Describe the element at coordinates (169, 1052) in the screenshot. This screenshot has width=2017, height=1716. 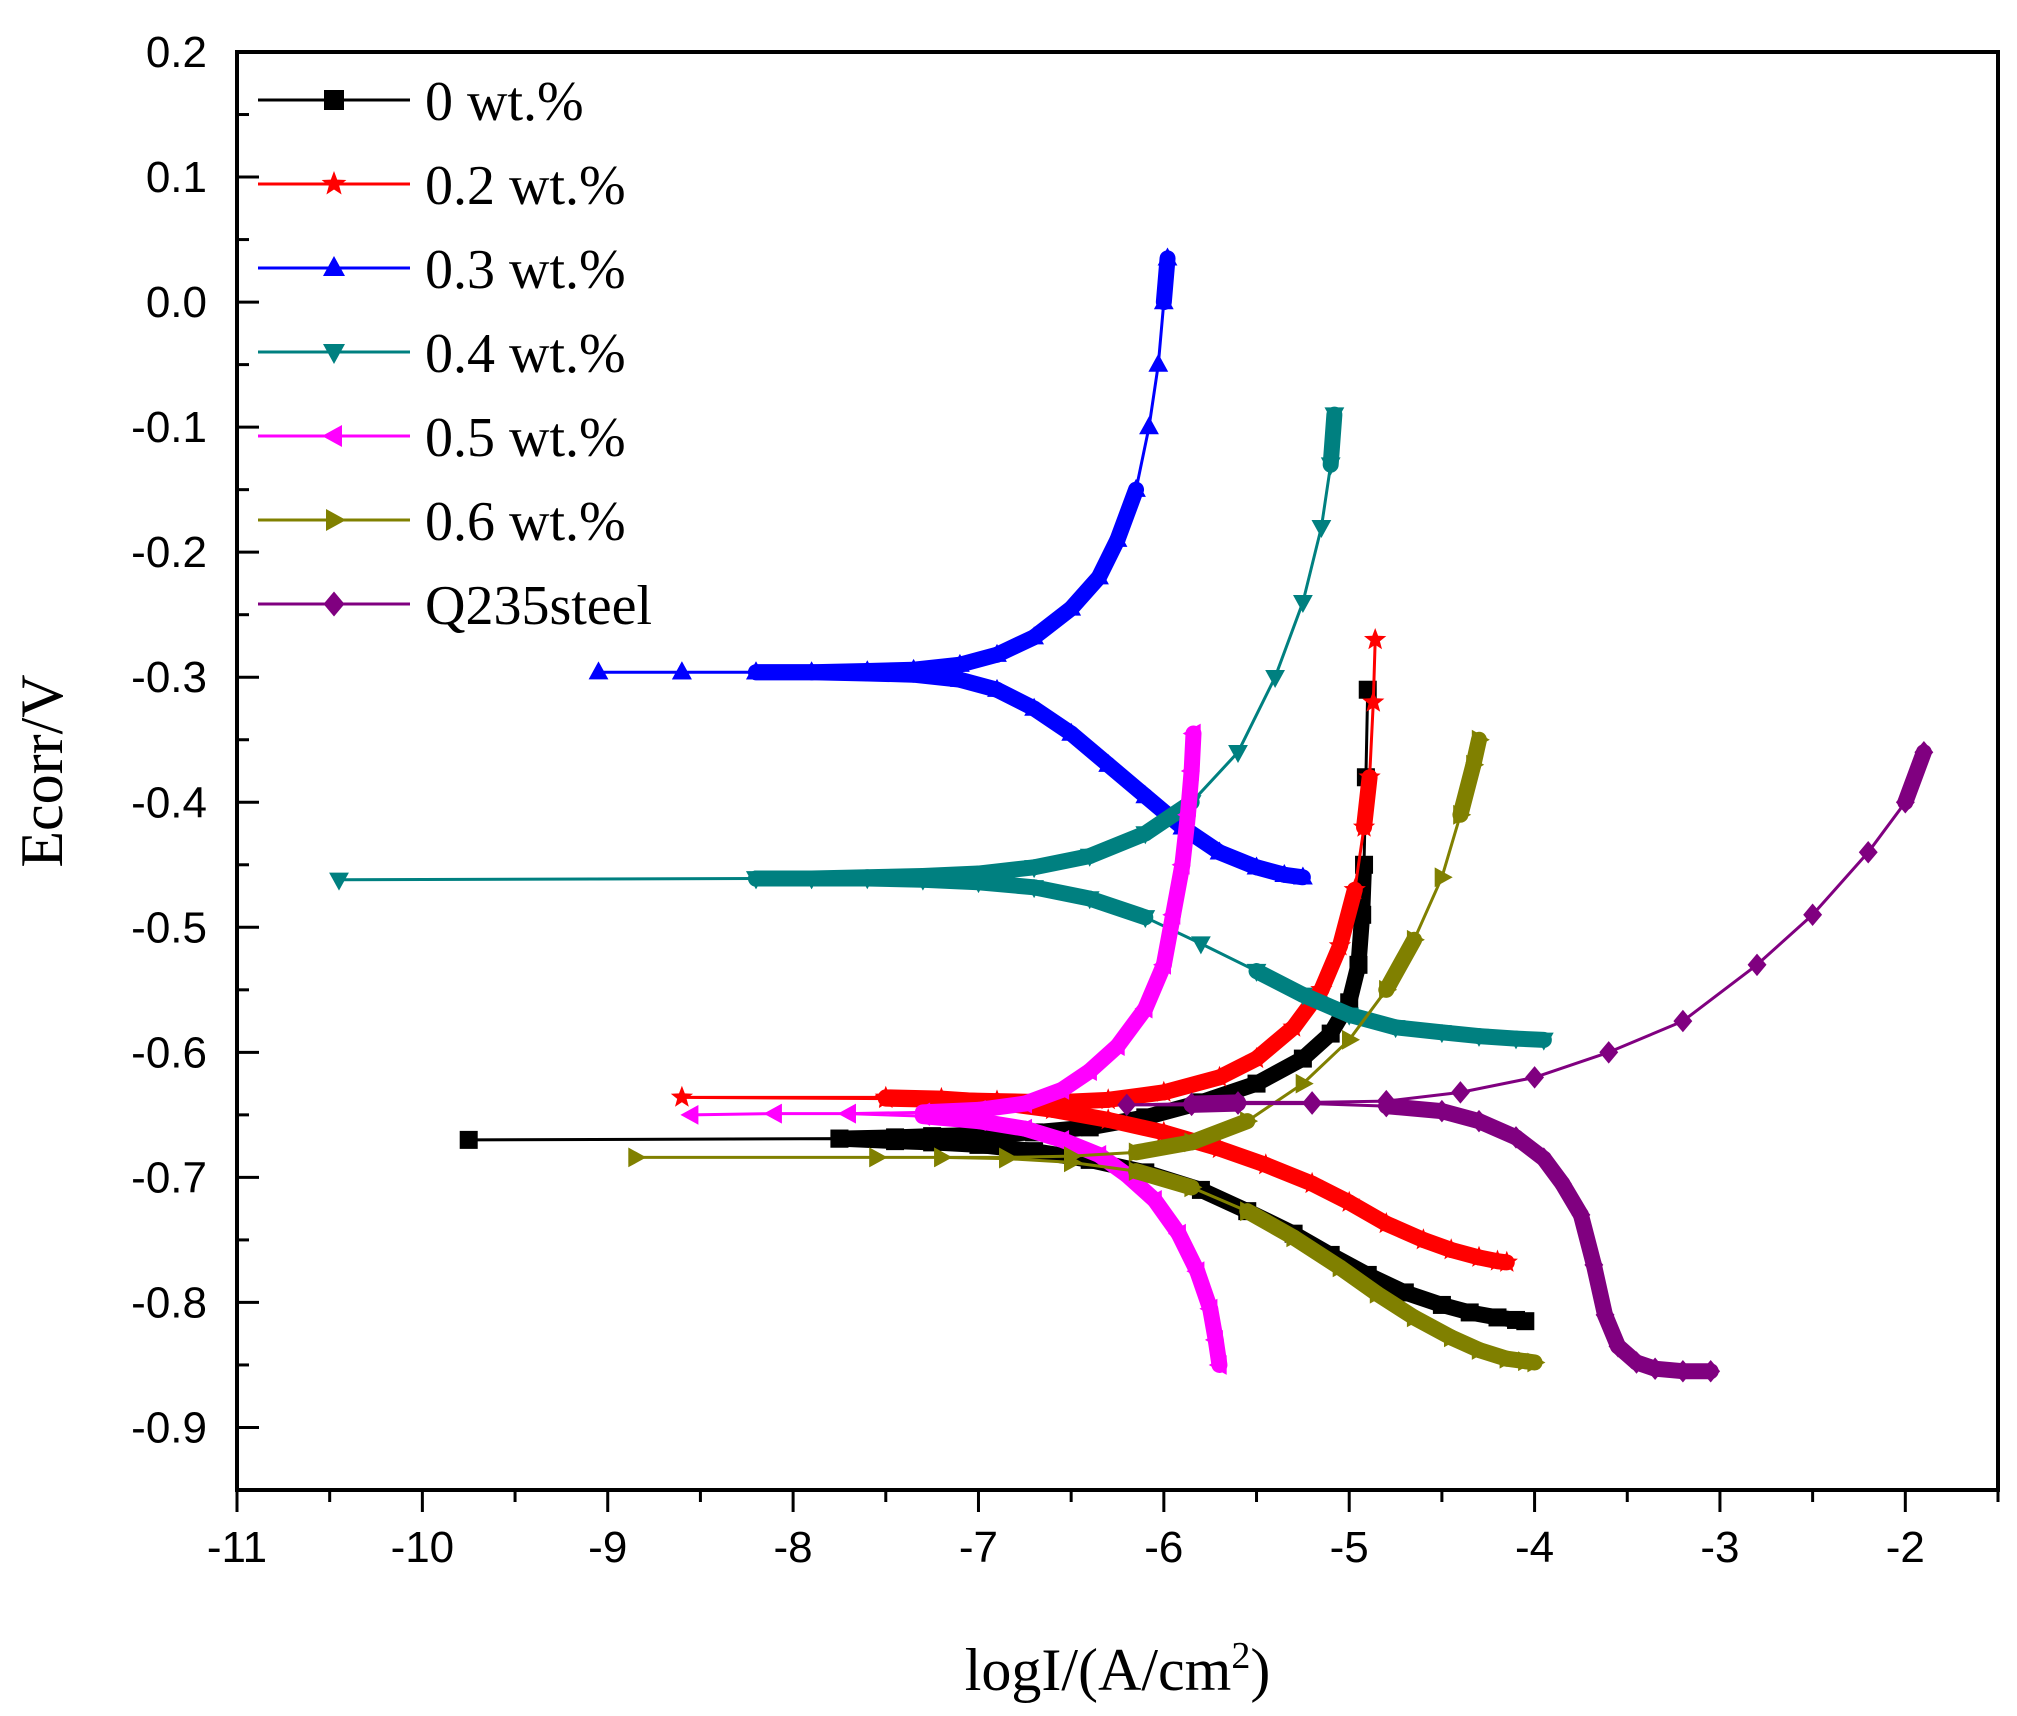
I see `y-tick-label: -0.6` at that location.